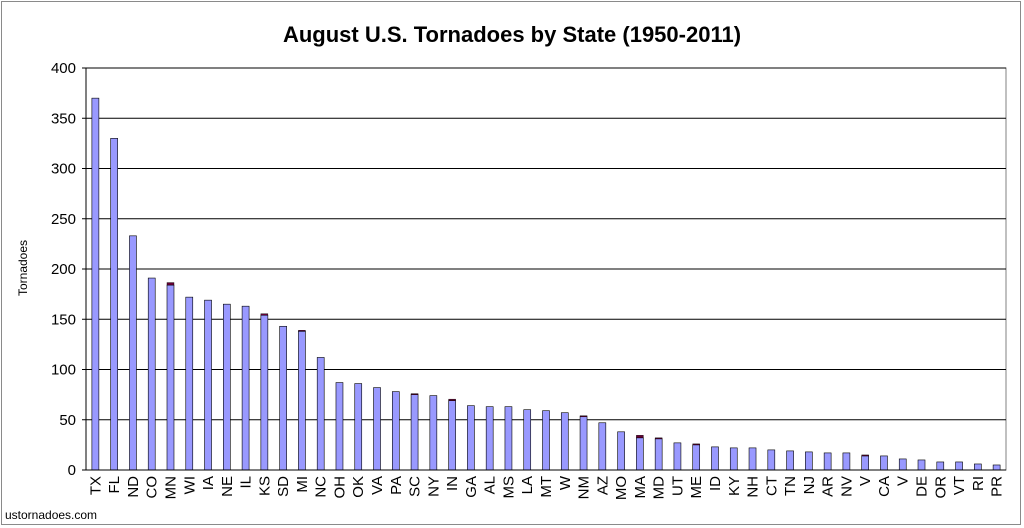 This screenshot has height=528, width=1024. I want to click on x-tick-label: NM, so click(584, 487).